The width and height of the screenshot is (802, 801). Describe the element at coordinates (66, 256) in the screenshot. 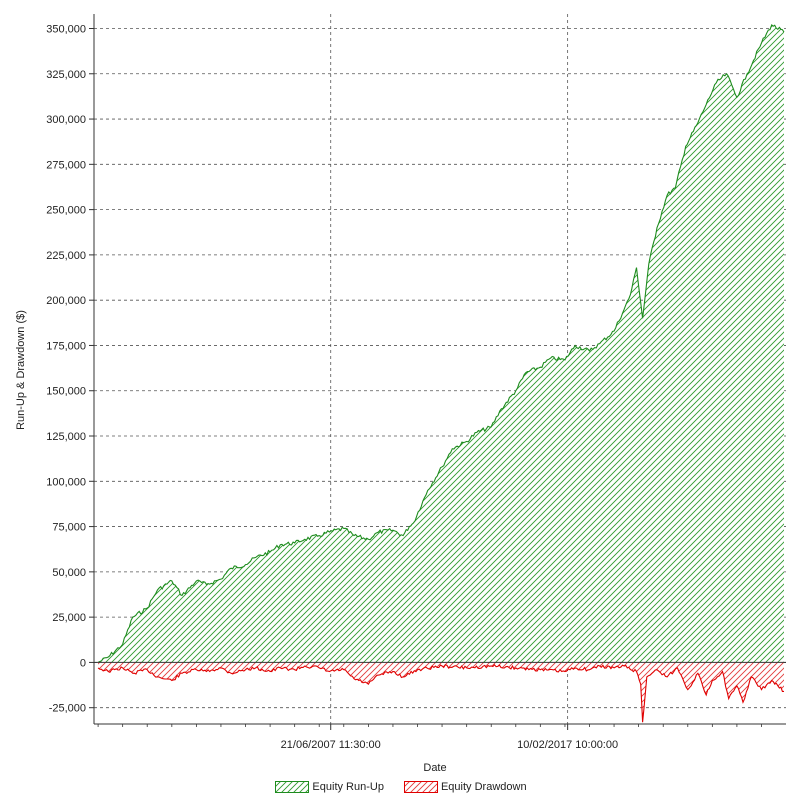

I see `y-tick-label: 225,000` at that location.